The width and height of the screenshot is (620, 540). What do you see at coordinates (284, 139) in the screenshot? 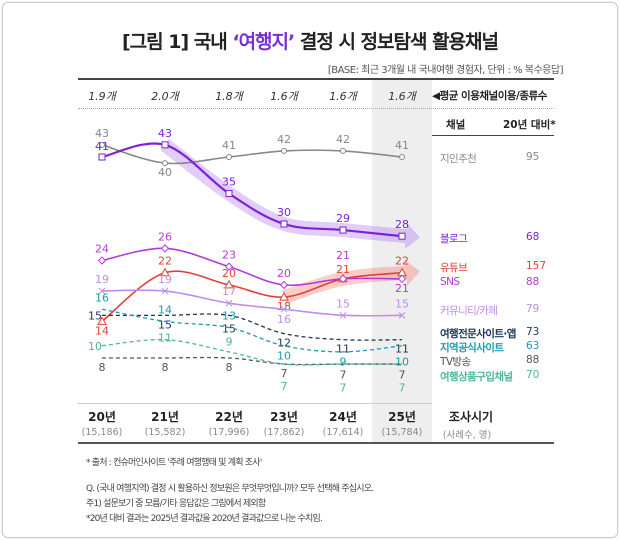
I see `data-label: 42` at bounding box center [284, 139].